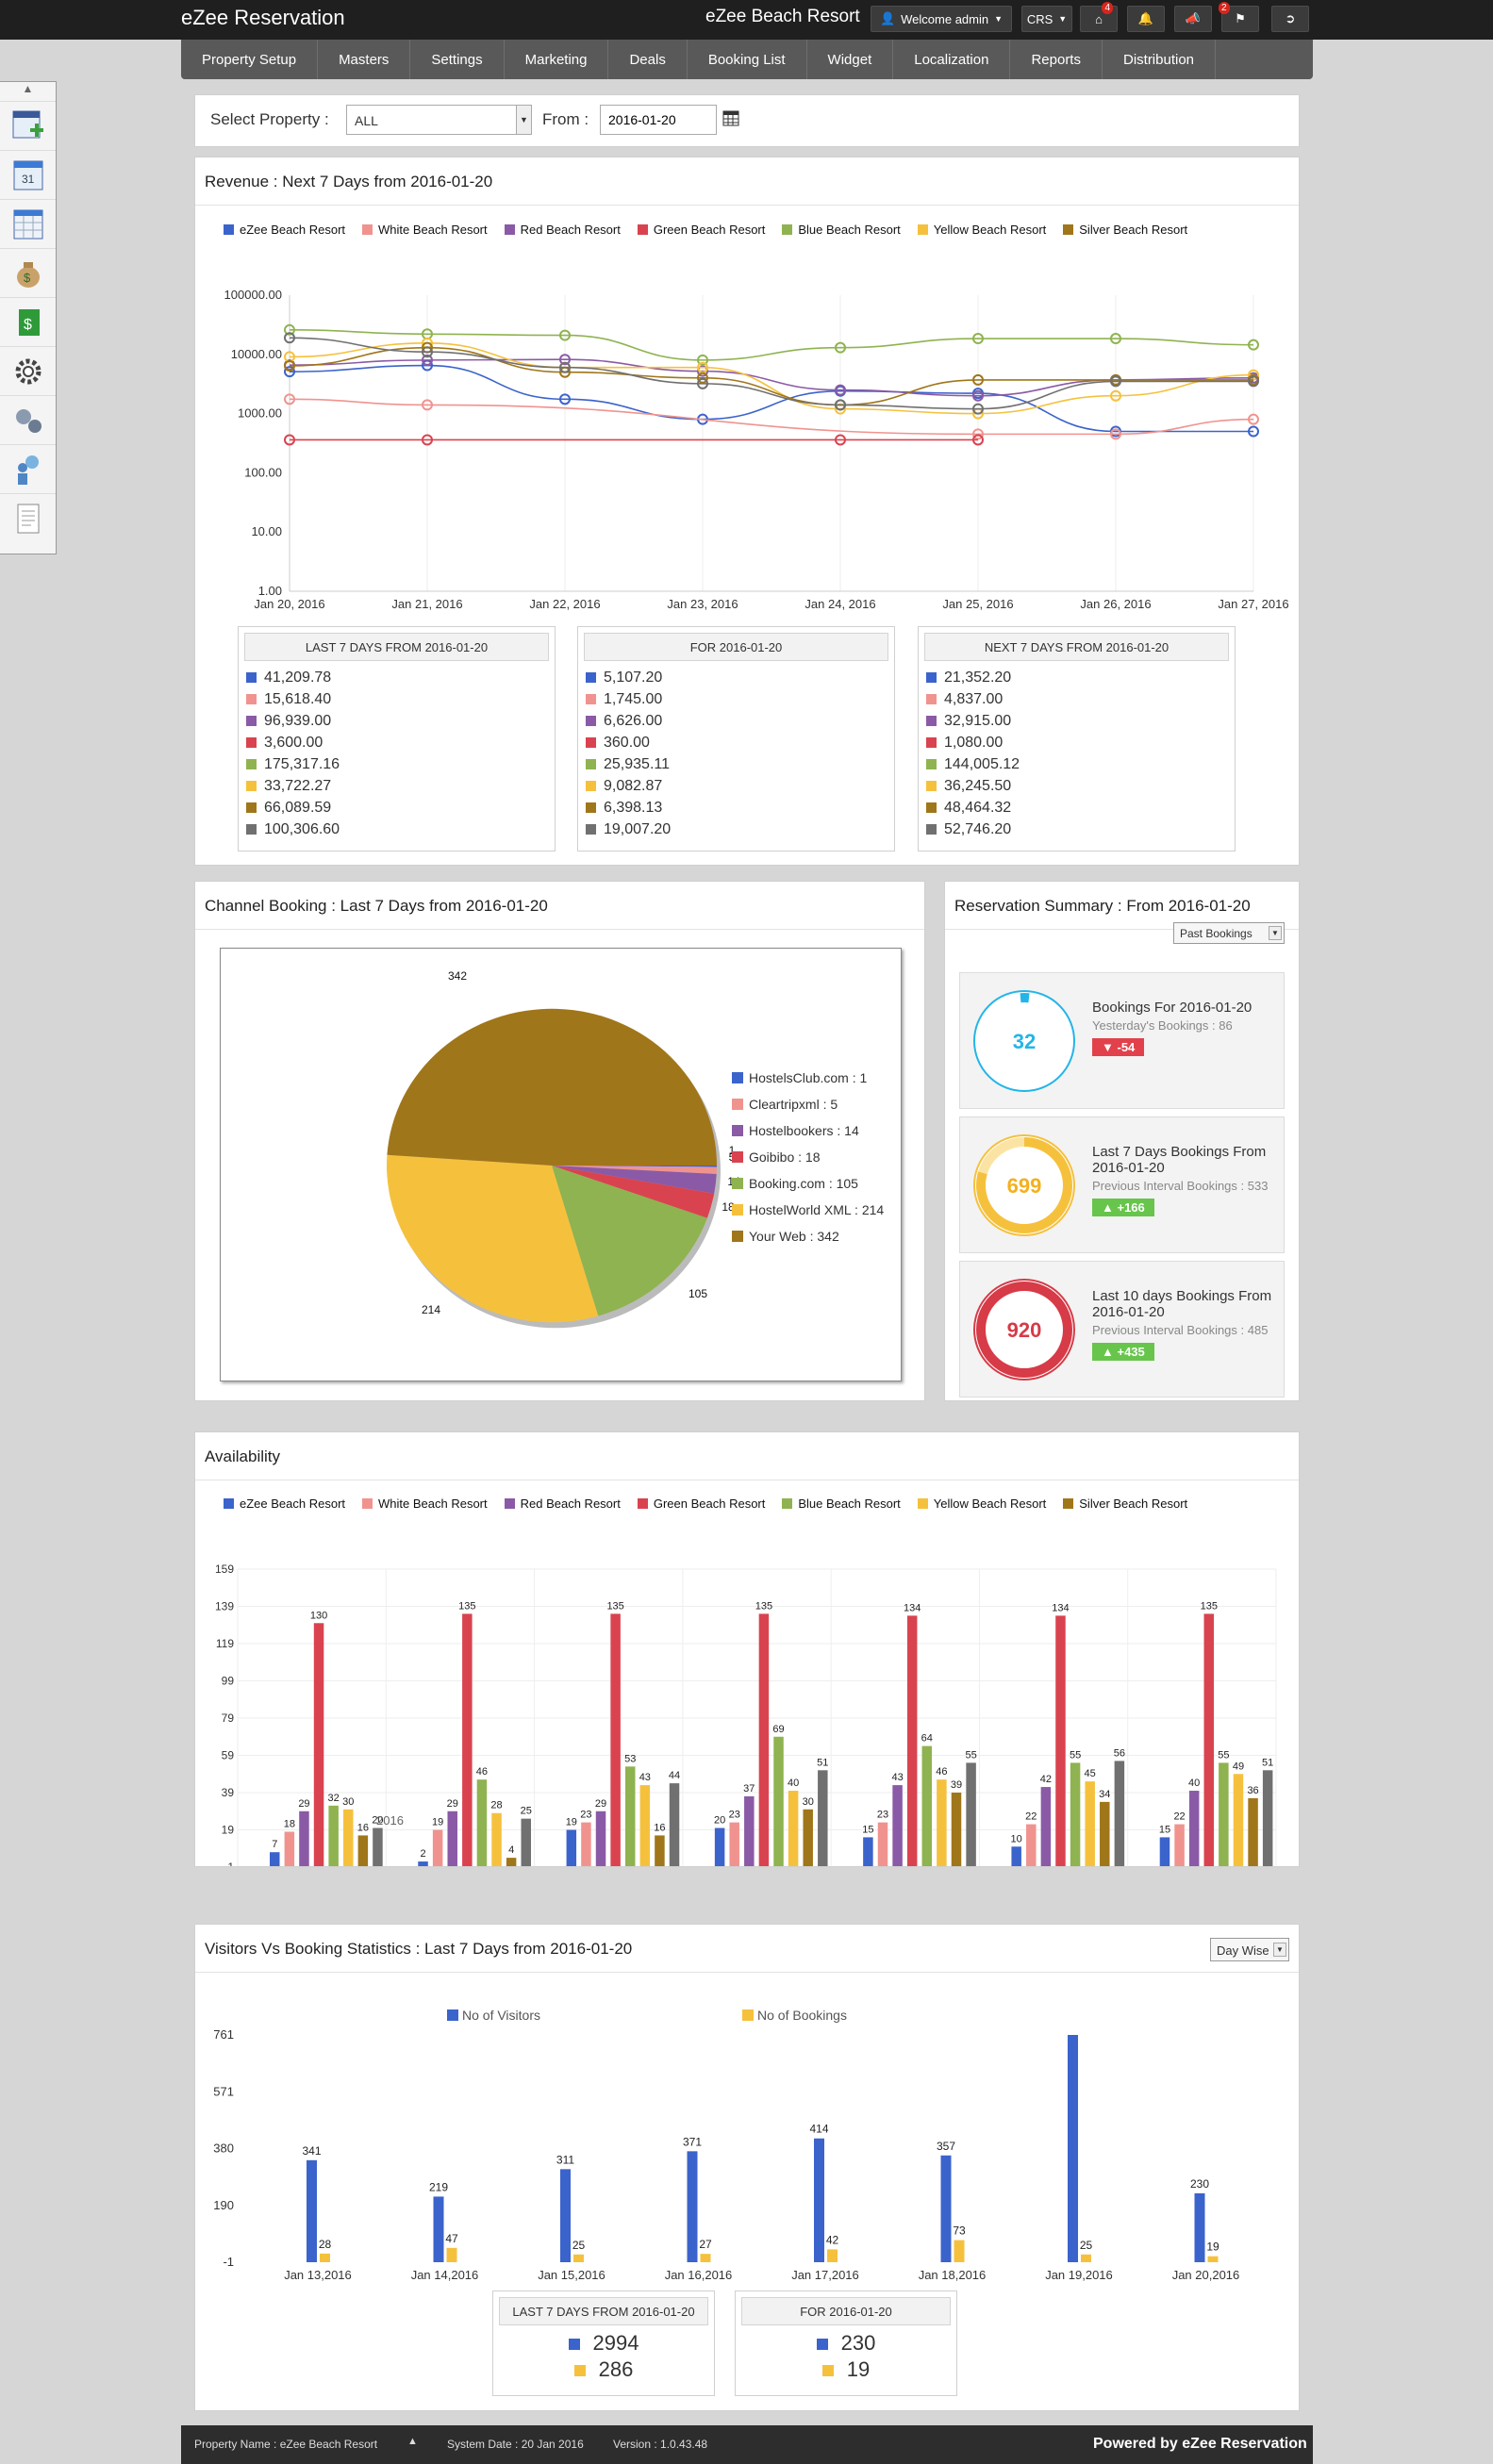 The image size is (1493, 2464). What do you see at coordinates (397, 829) in the screenshot?
I see `revenue-stat-row: 100,306.60` at bounding box center [397, 829].